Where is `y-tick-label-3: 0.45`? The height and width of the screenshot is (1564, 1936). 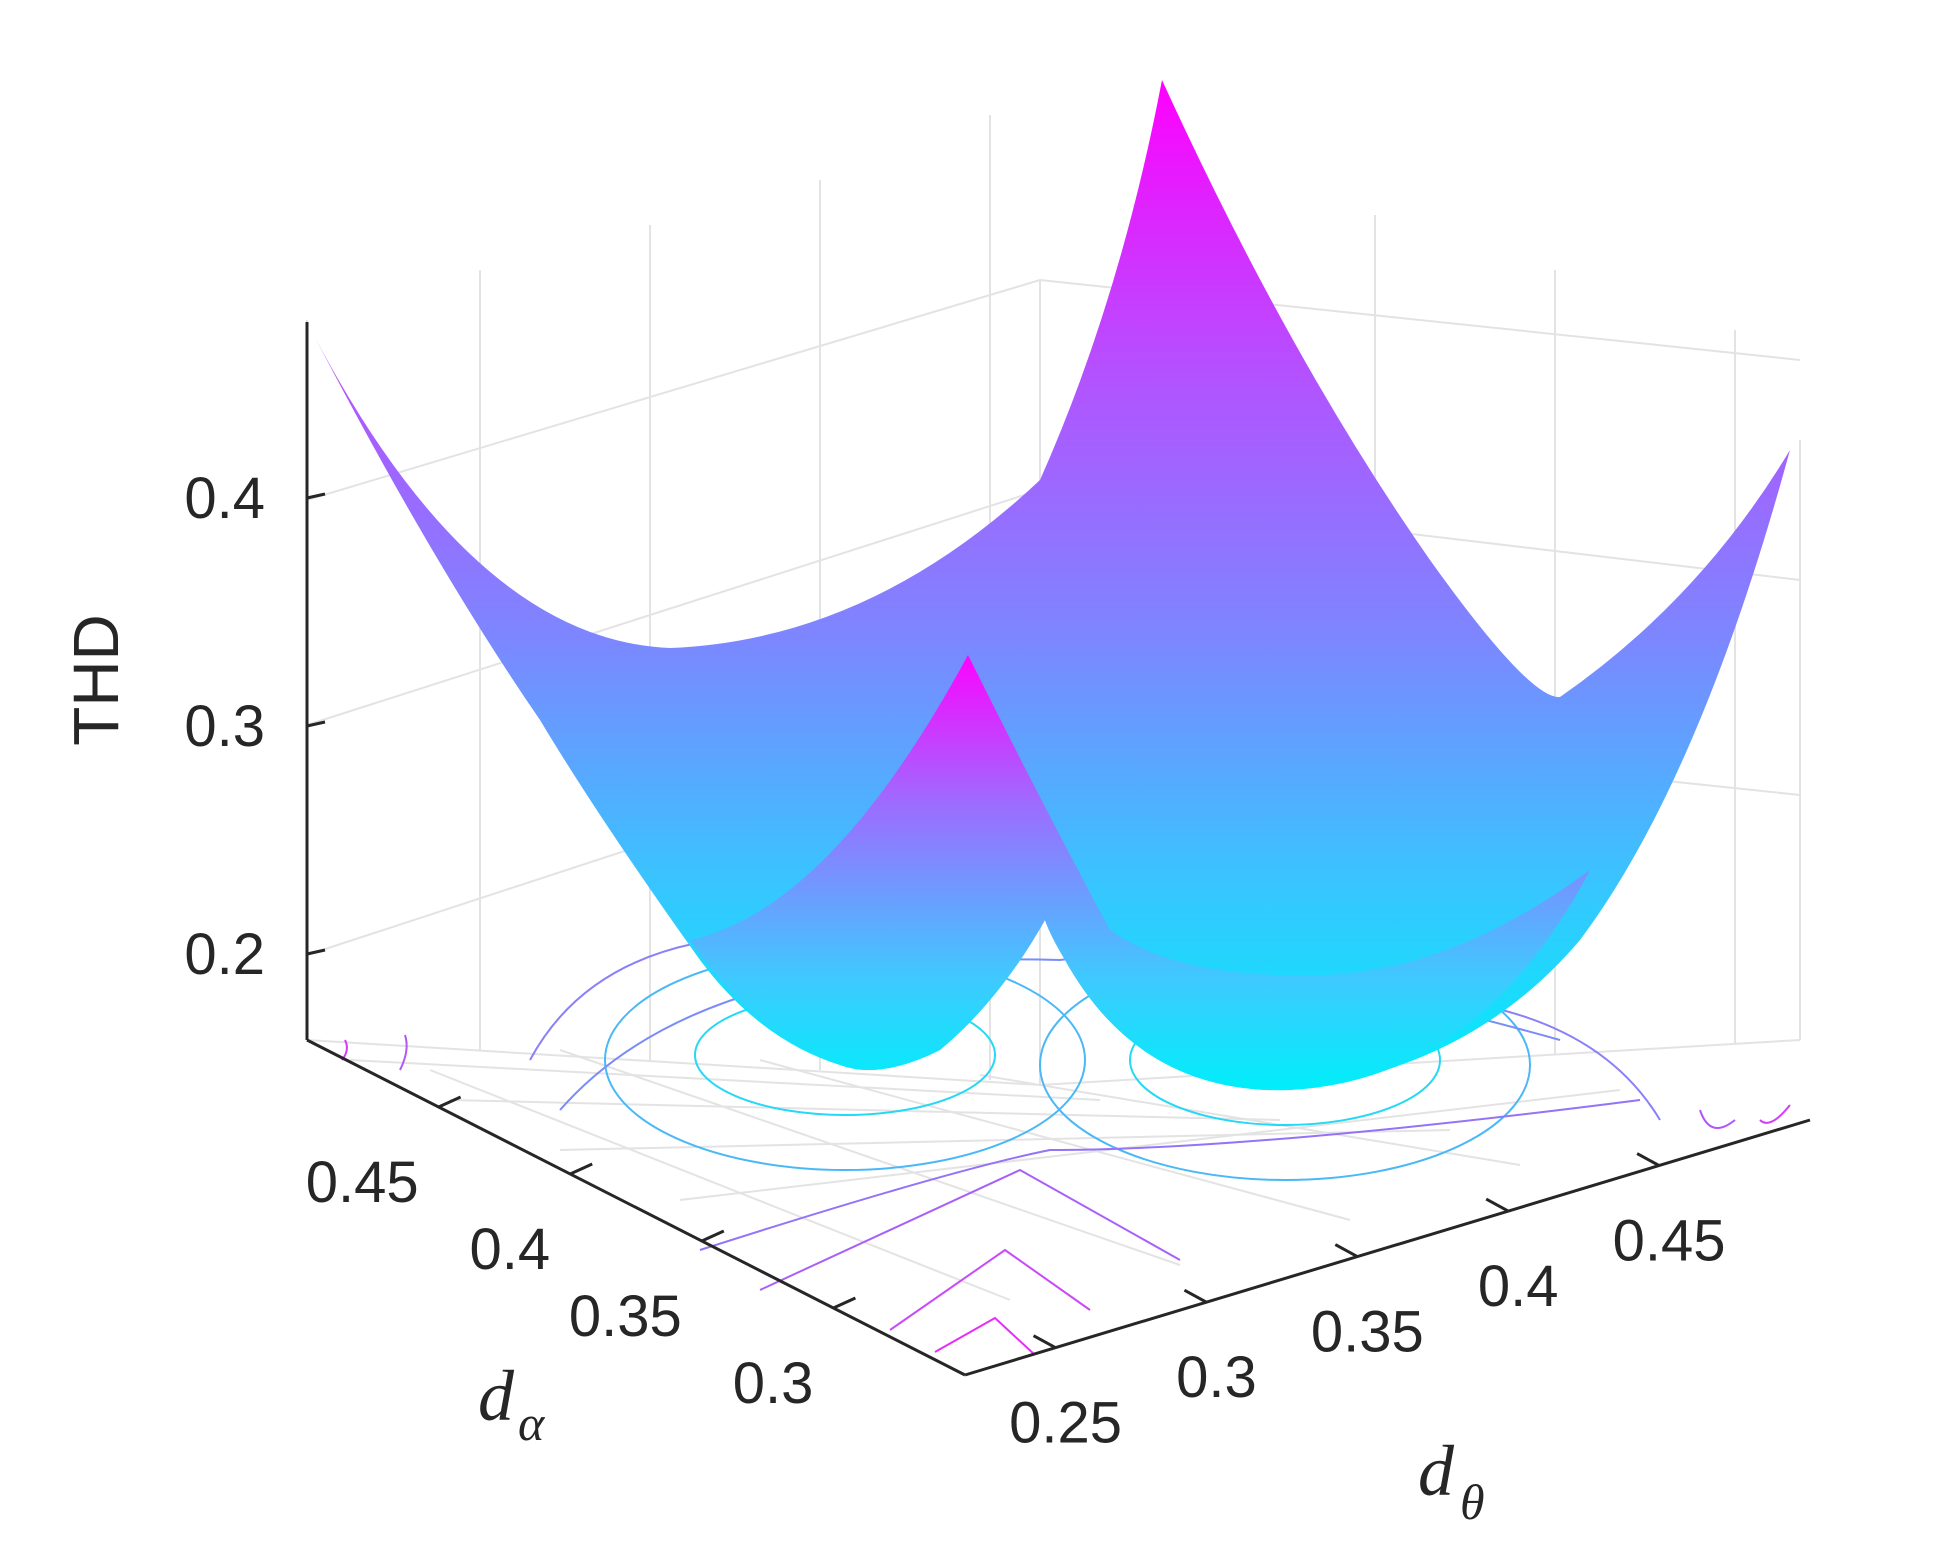
y-tick-label-3: 0.45 is located at coordinates (362, 1182).